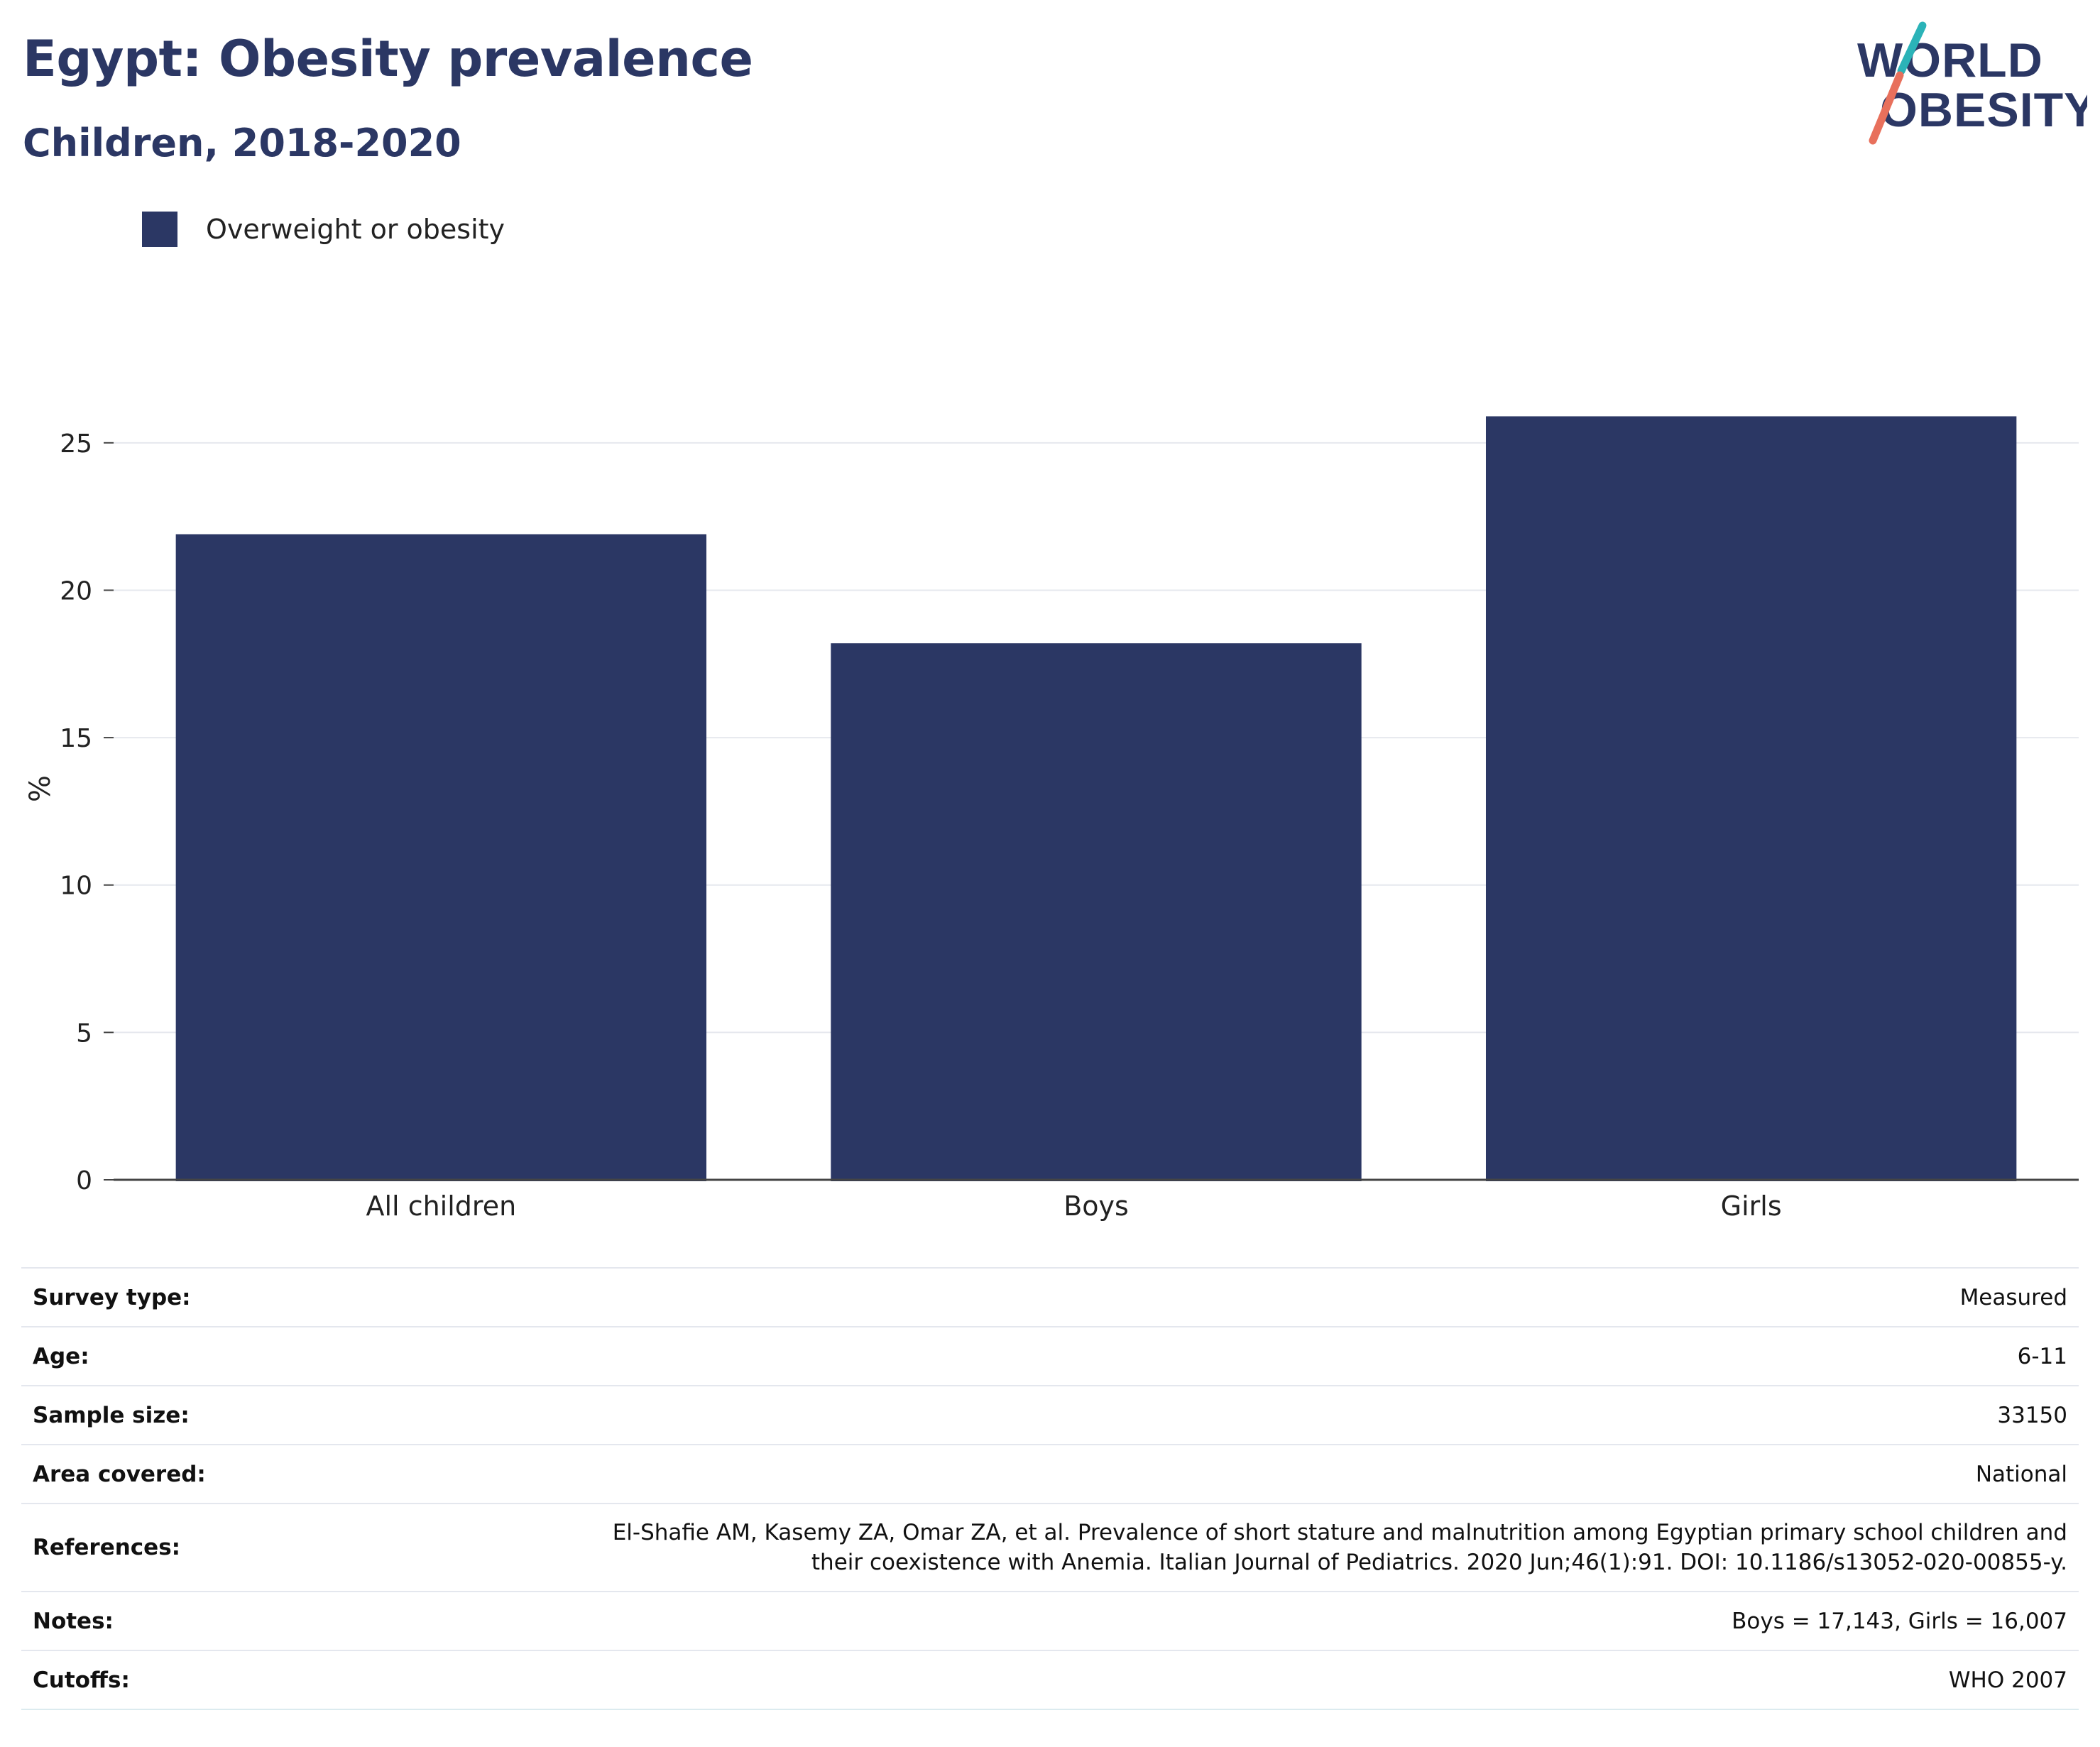 The image size is (2100, 1747). I want to click on info-value: National, so click(2021, 1474).